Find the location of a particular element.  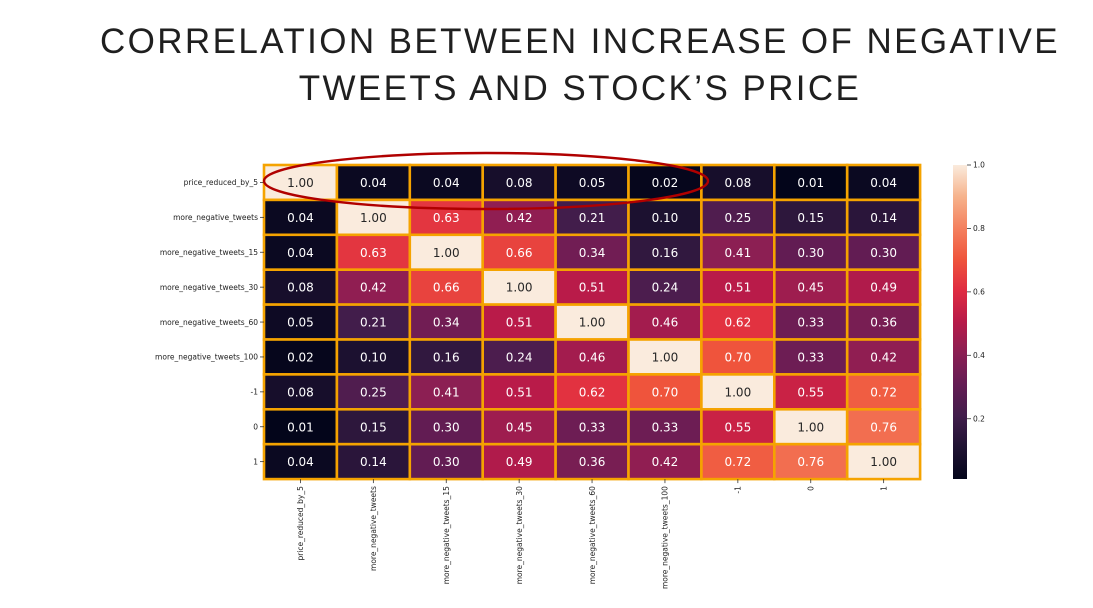

heatmap-cell-value: 0.33 is located at coordinates (810, 357).